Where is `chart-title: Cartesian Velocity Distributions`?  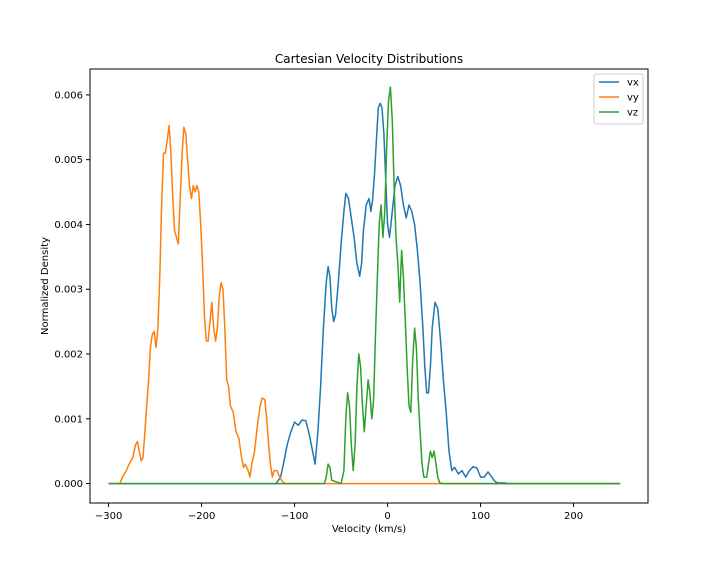 chart-title: Cartesian Velocity Distributions is located at coordinates (369, 59).